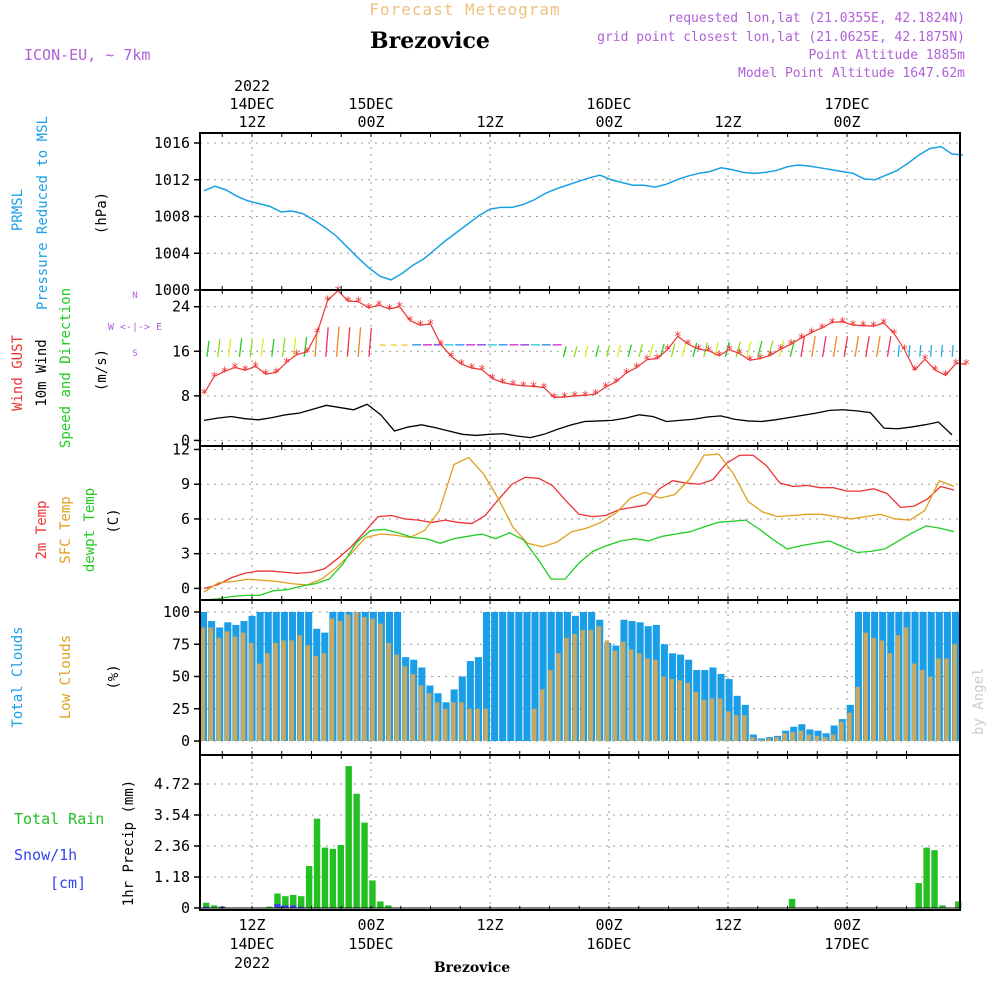 This screenshot has width=1000, height=1000. What do you see at coordinates (18, 373) in the screenshot?
I see `ylabel-gust: Wind GUST` at bounding box center [18, 373].